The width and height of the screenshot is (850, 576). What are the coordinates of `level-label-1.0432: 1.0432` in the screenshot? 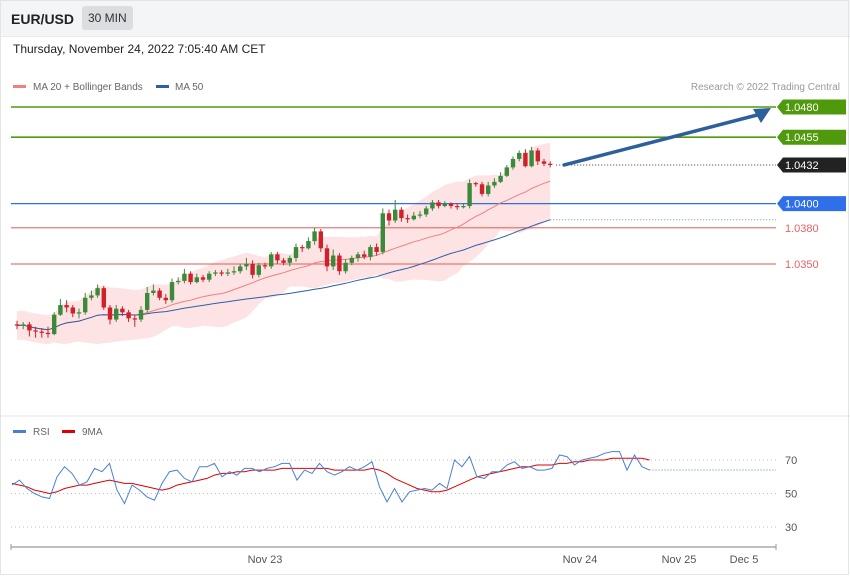 It's located at (802, 166).